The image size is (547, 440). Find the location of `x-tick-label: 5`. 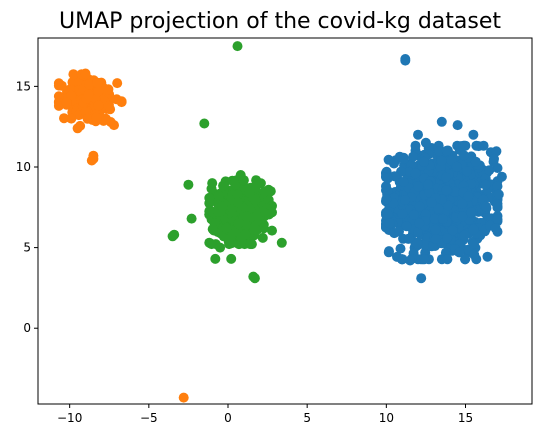

x-tick-label: 5 is located at coordinates (307, 418).